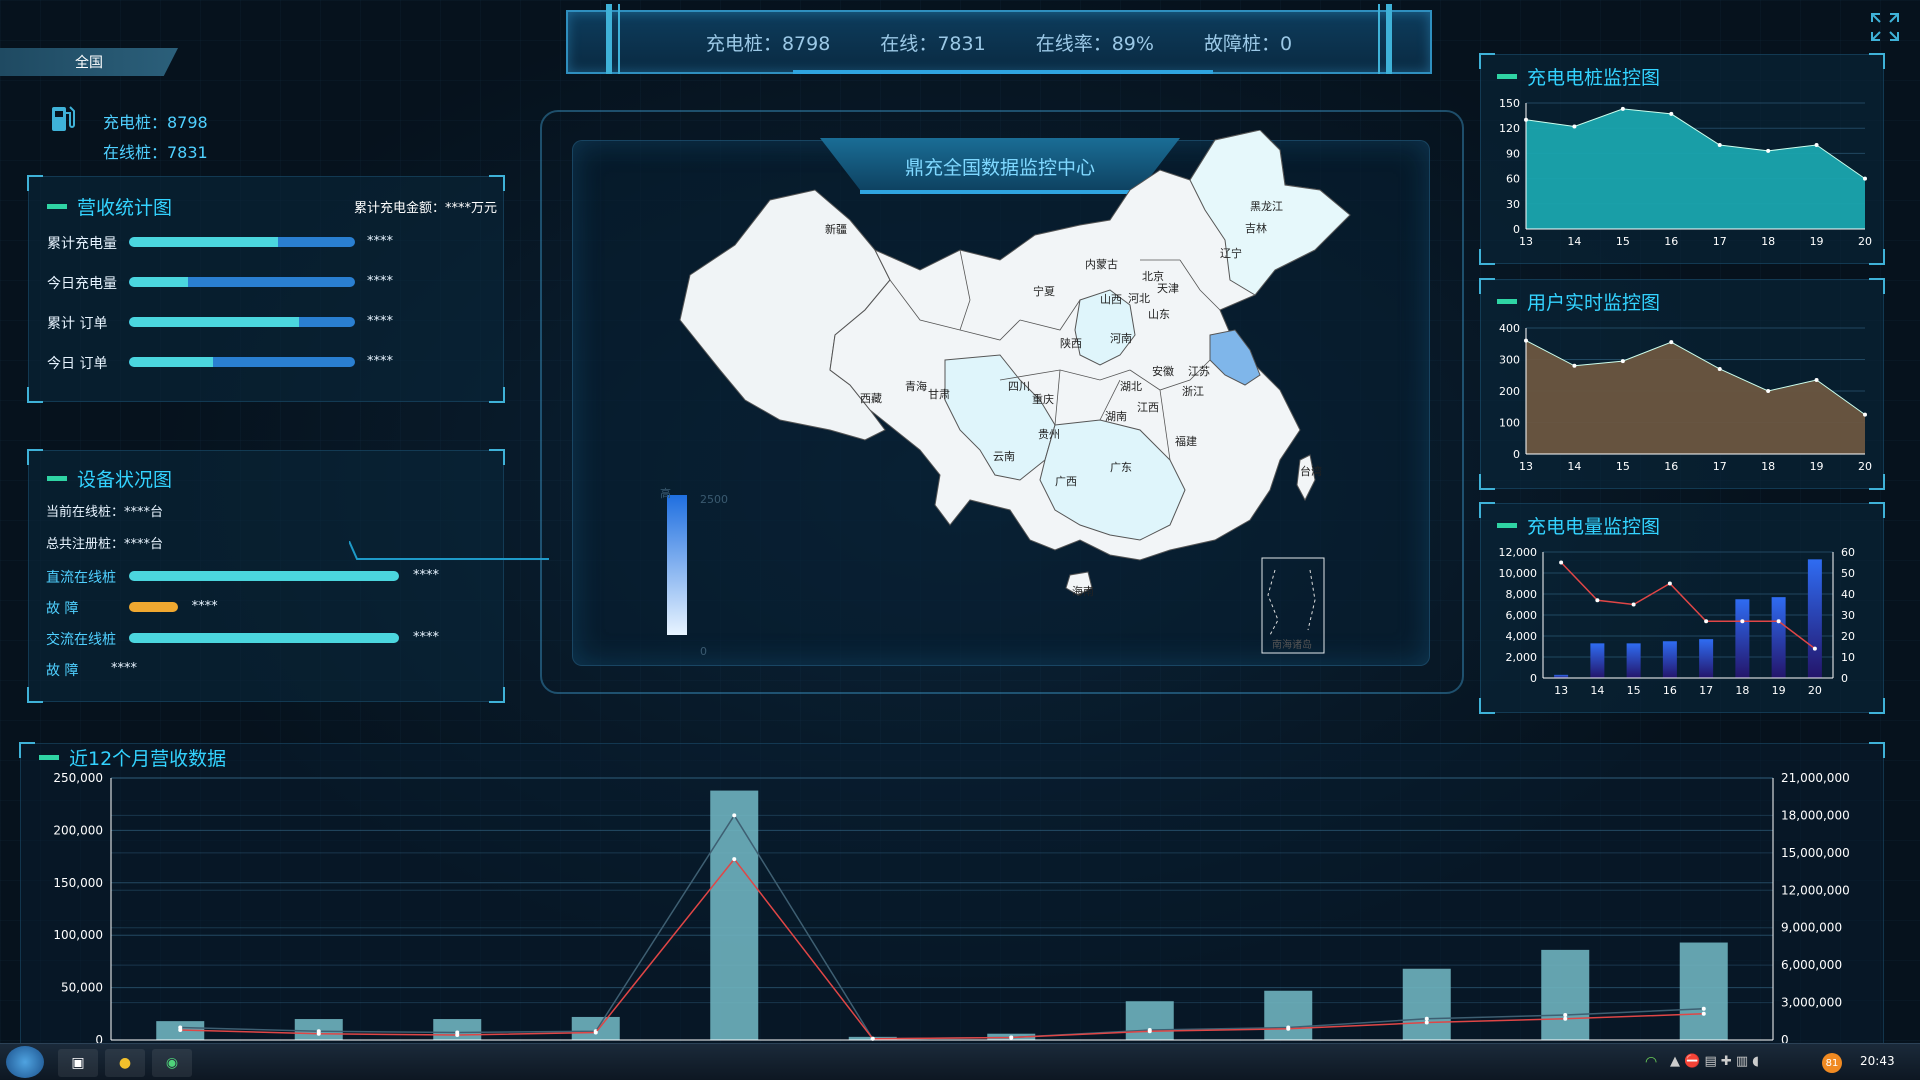 The image size is (1920, 1080). Describe the element at coordinates (1518, 552) in the screenshot. I see `y-tick-label-left: 12,000` at that location.